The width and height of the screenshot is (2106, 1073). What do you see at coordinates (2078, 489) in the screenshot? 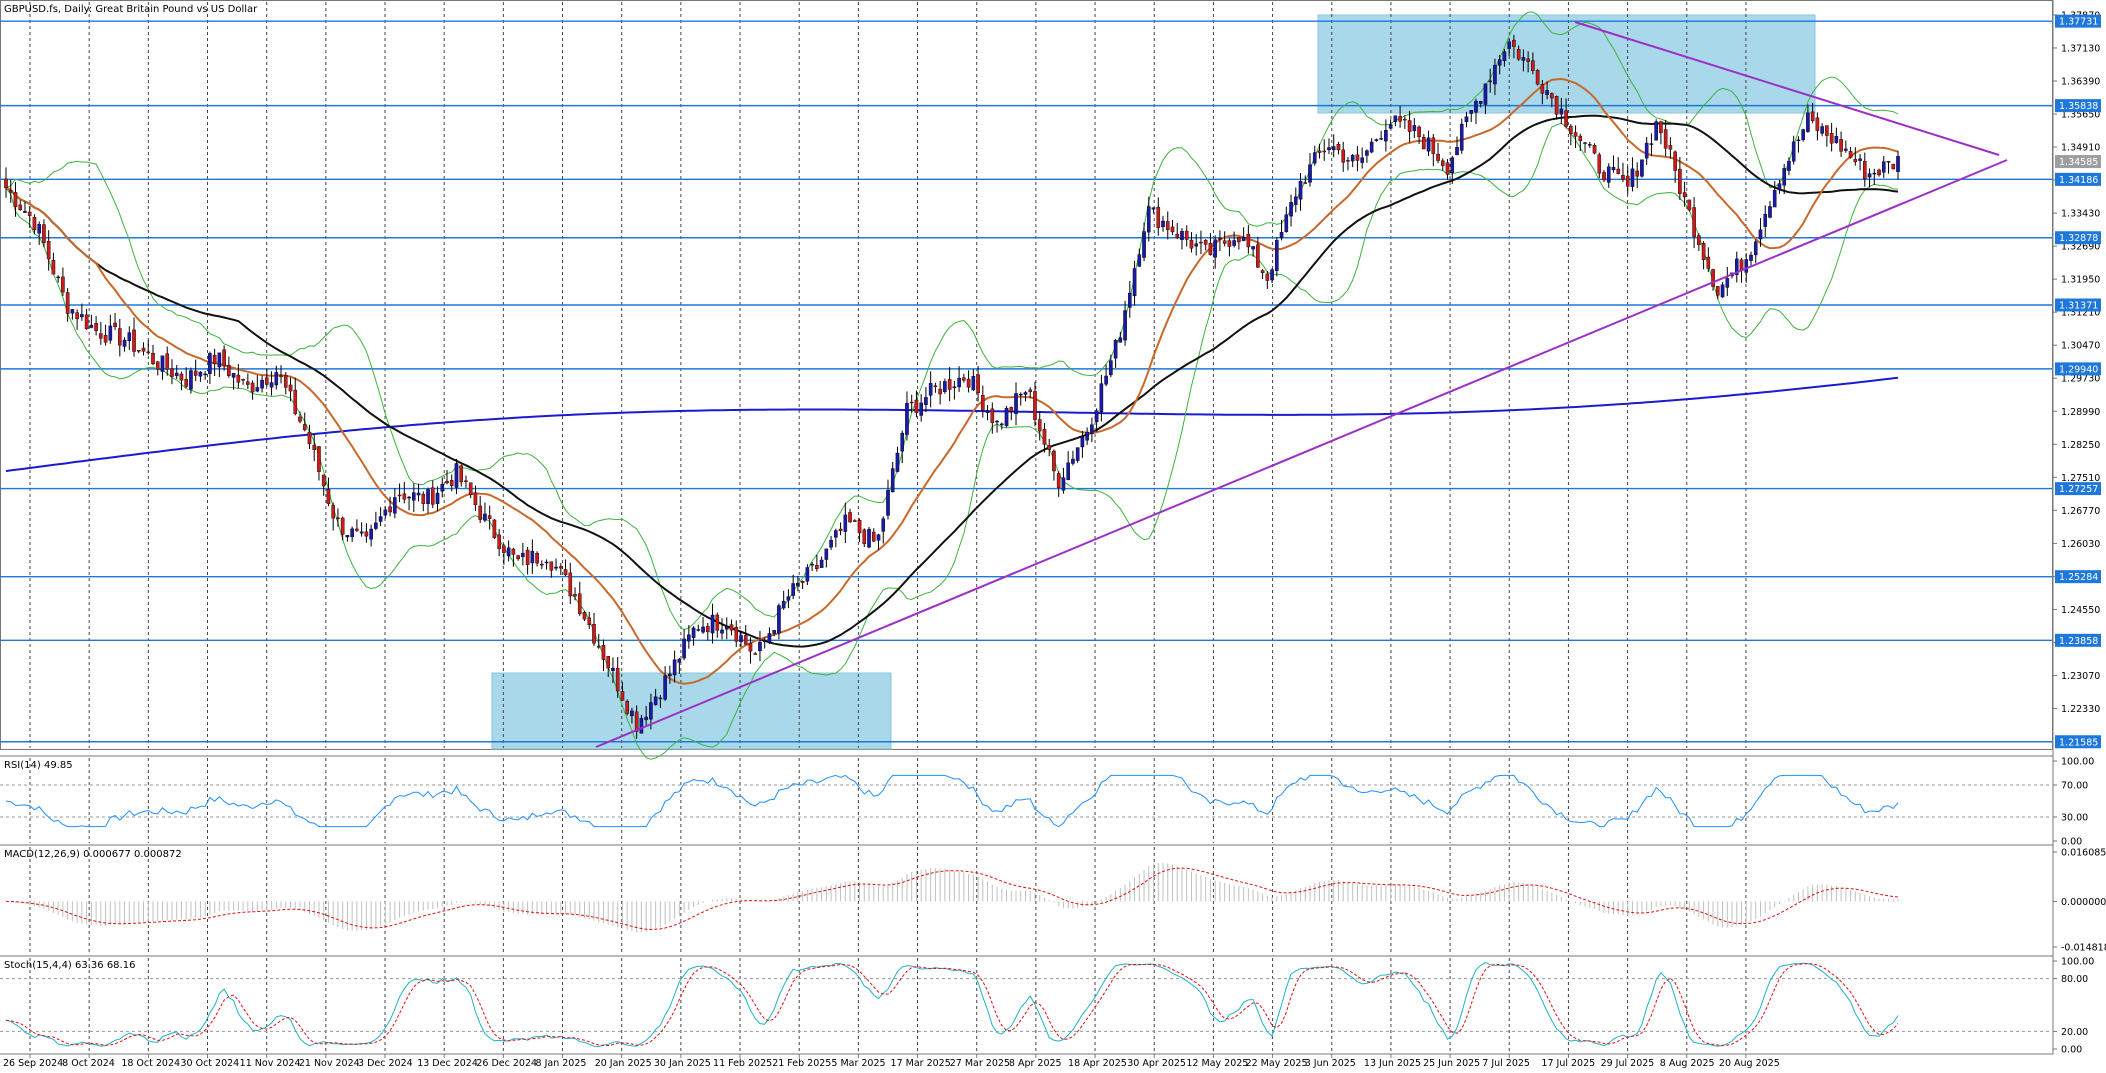
I see `level-tag-label: 1.27257` at bounding box center [2078, 489].